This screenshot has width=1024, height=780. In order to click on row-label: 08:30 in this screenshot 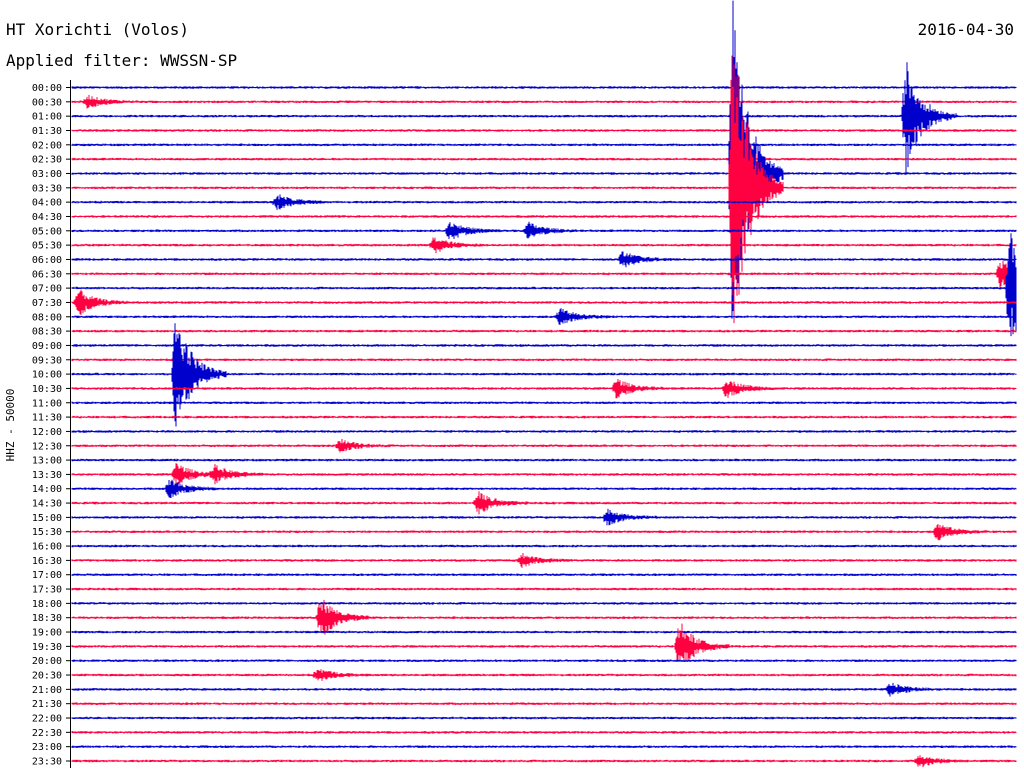, I will do `click(47, 332)`.